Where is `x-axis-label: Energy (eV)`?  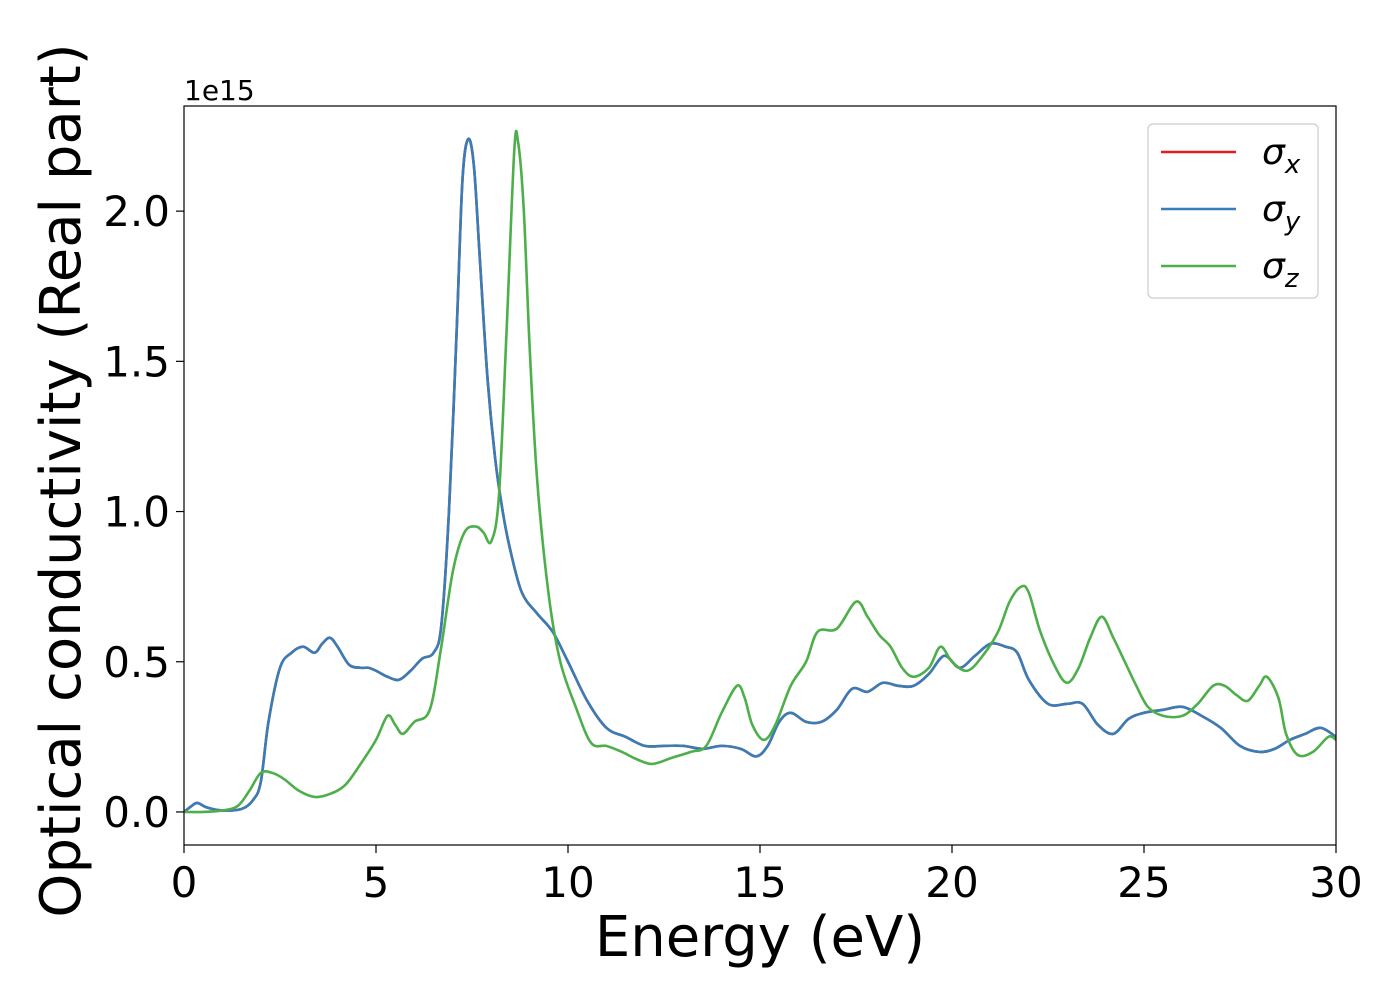
x-axis-label: Energy (eV) is located at coordinates (760, 937).